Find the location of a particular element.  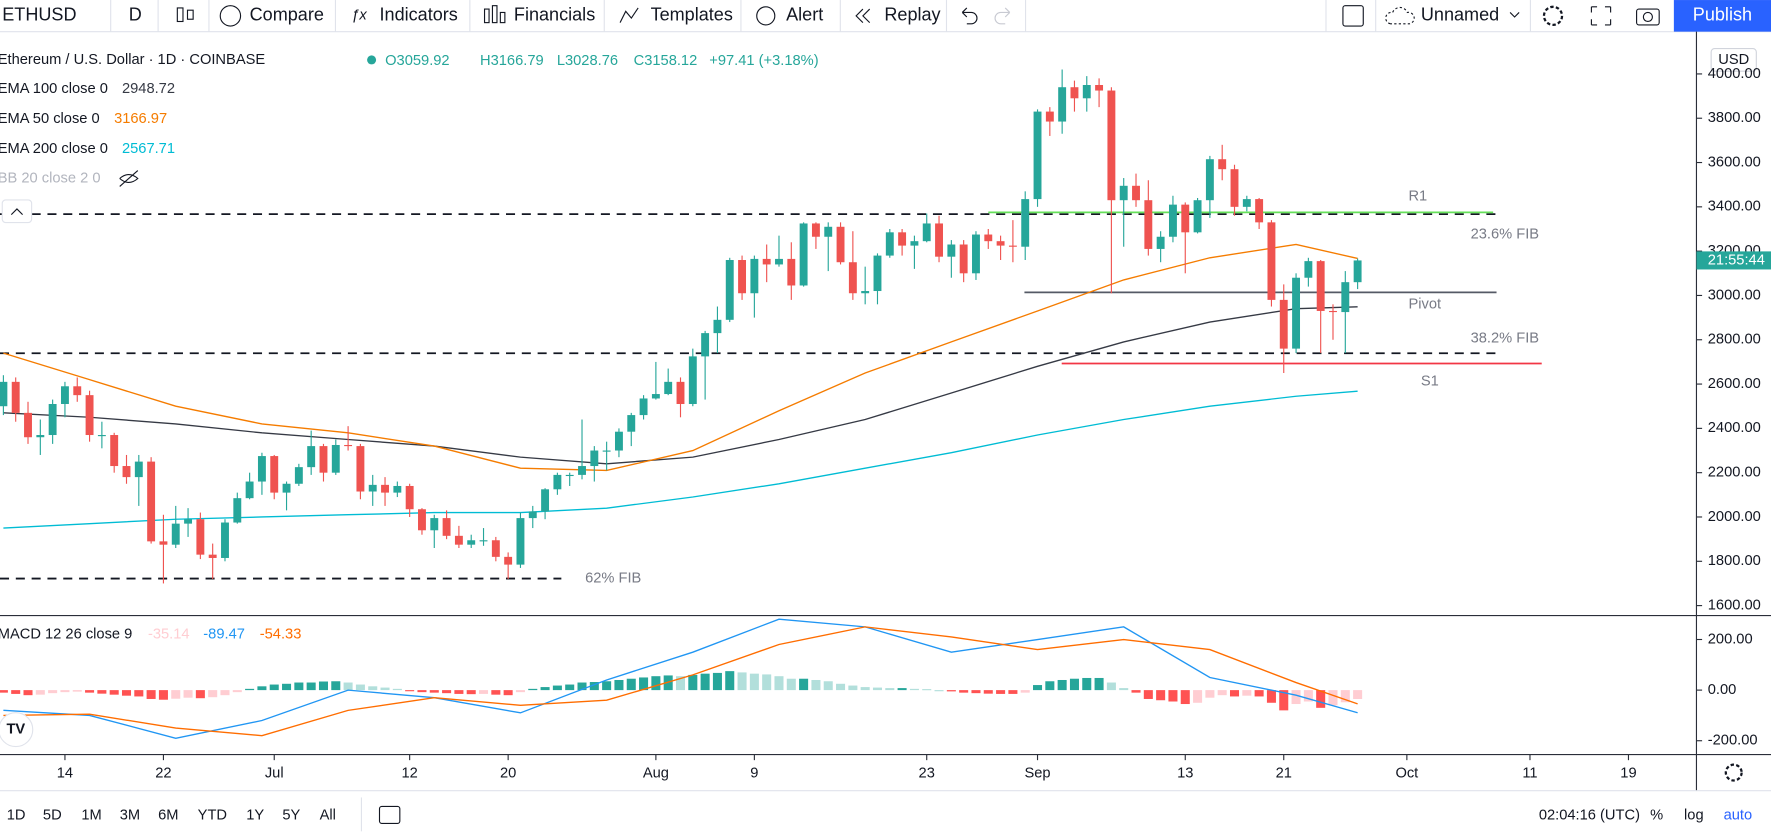

clock: 02:04:16 (UTC) is located at coordinates (1589, 815).